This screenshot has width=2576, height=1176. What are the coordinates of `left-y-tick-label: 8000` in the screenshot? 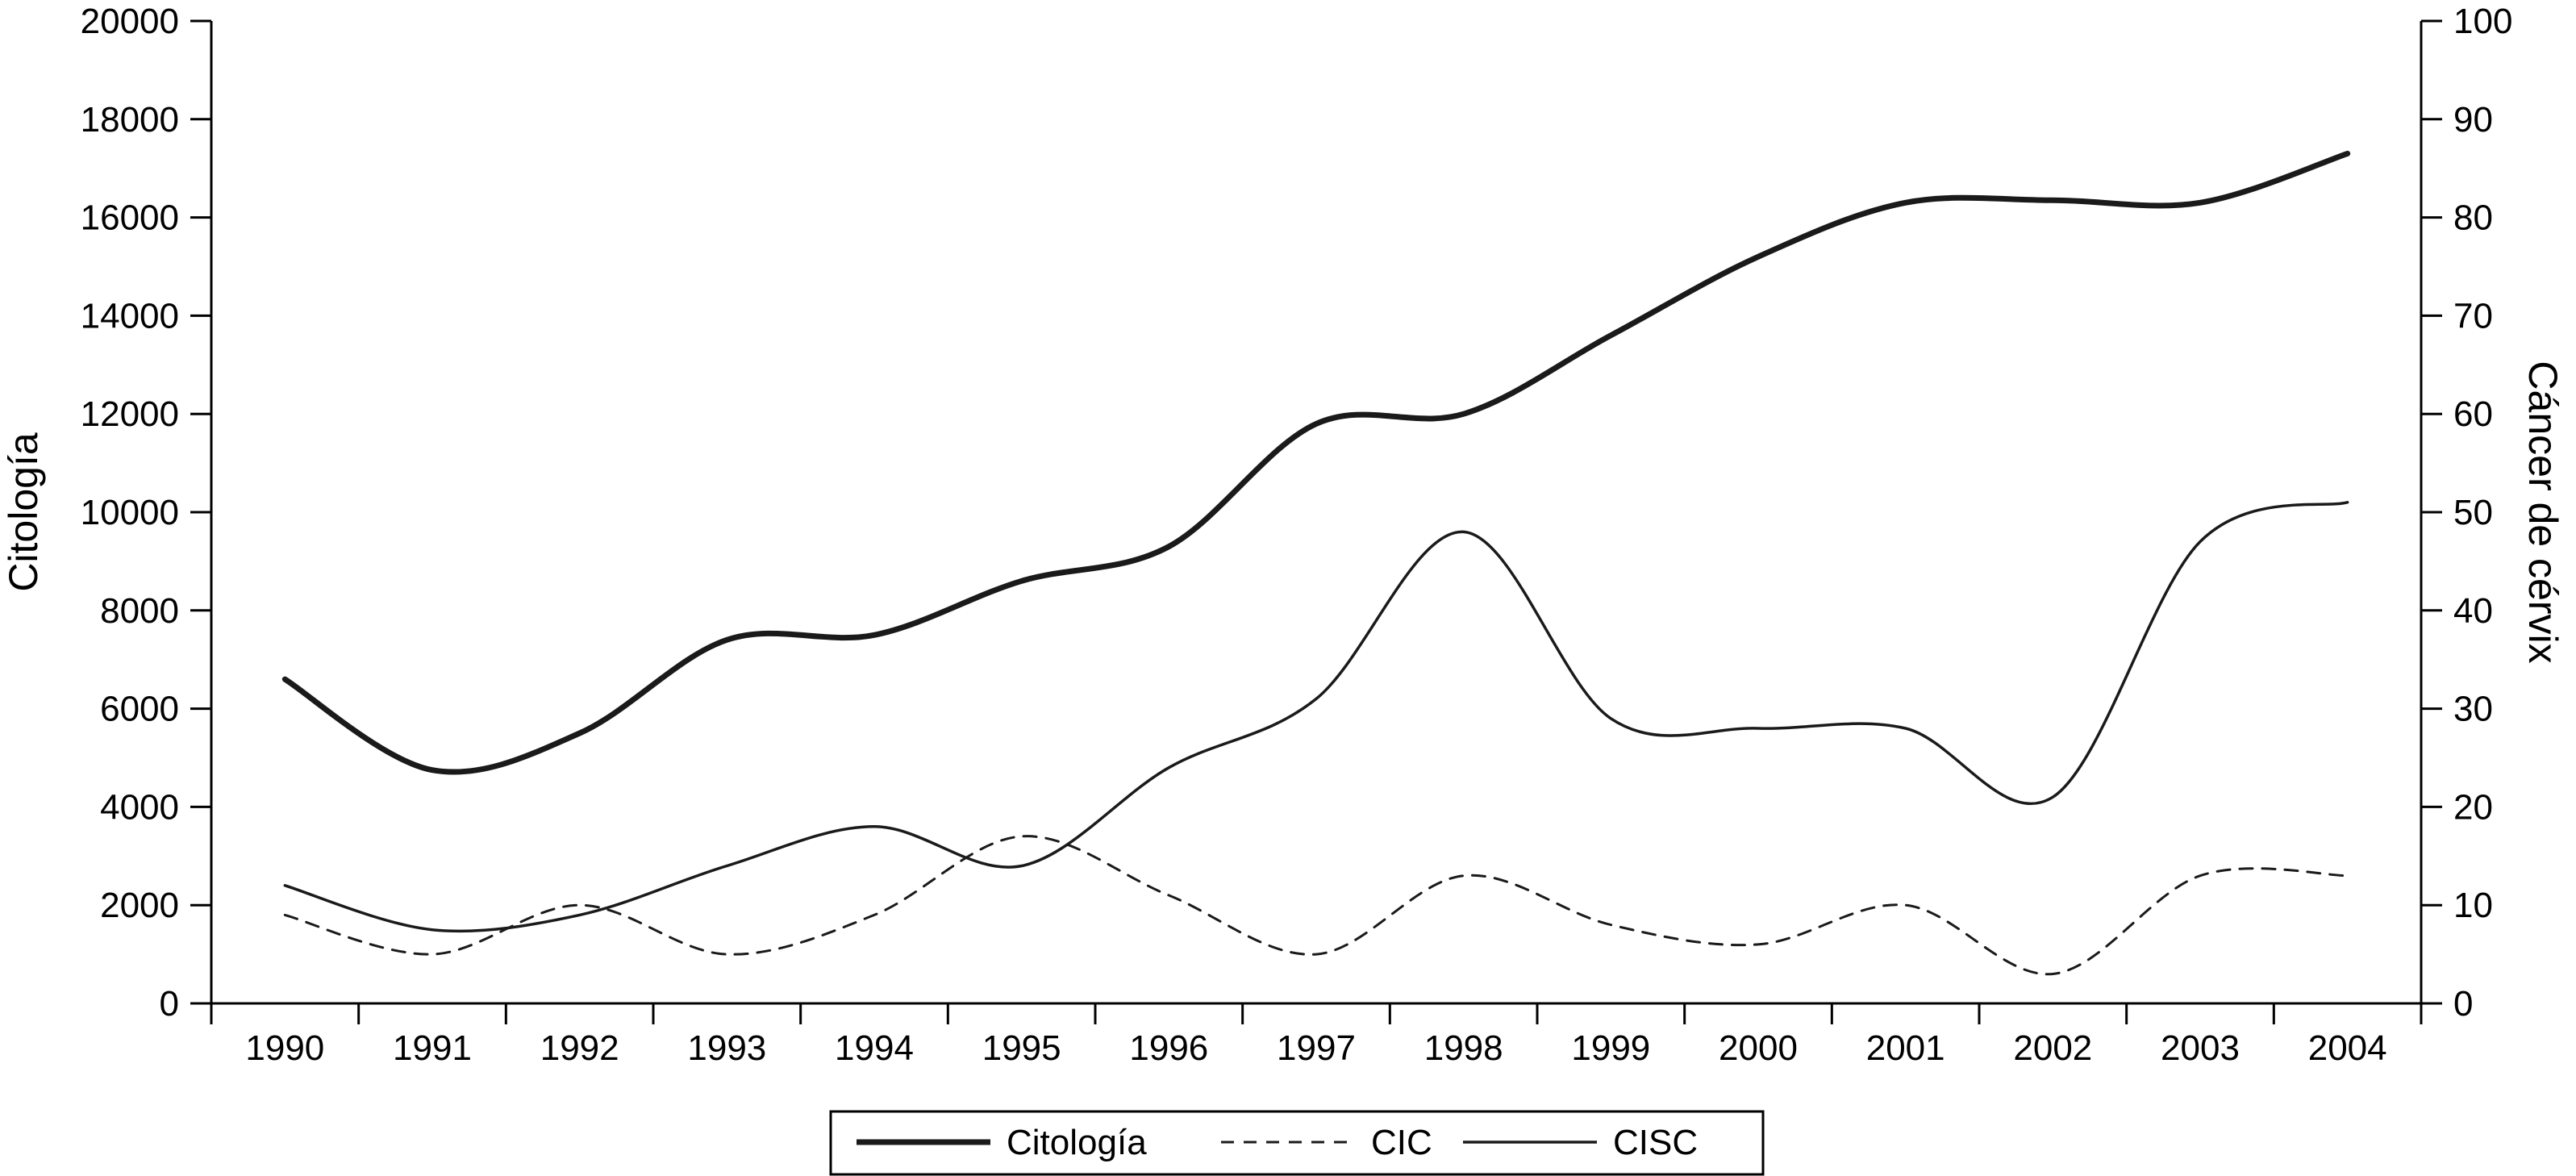 It's located at (139, 611).